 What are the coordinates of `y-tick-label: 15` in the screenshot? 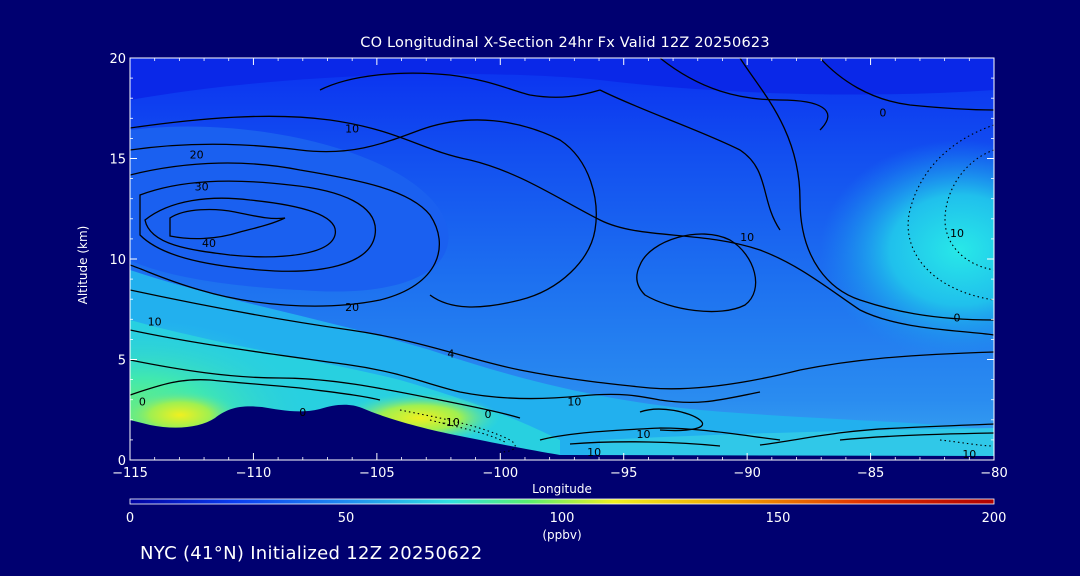 It's located at (117, 160).